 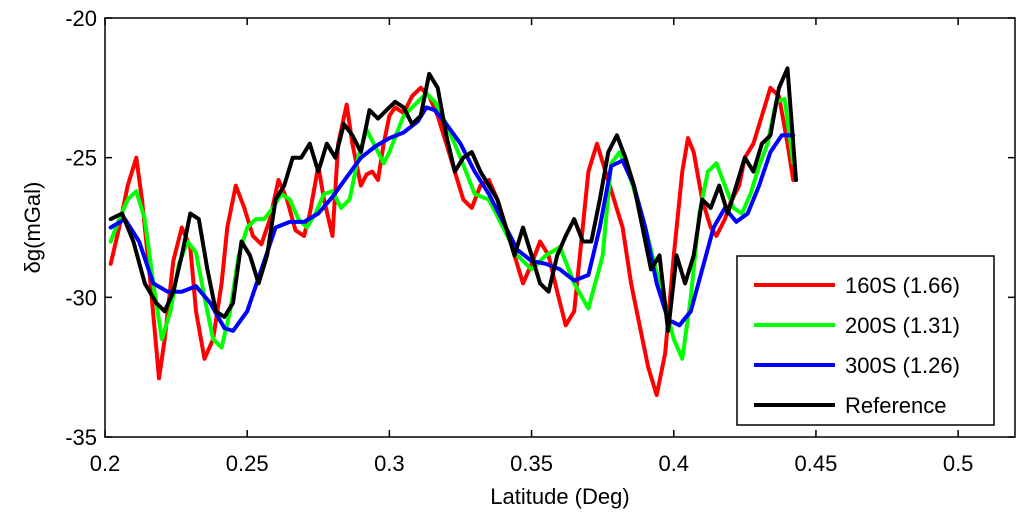 What do you see at coordinates (105, 463) in the screenshot?
I see `x-tick-label: 0.2` at bounding box center [105, 463].